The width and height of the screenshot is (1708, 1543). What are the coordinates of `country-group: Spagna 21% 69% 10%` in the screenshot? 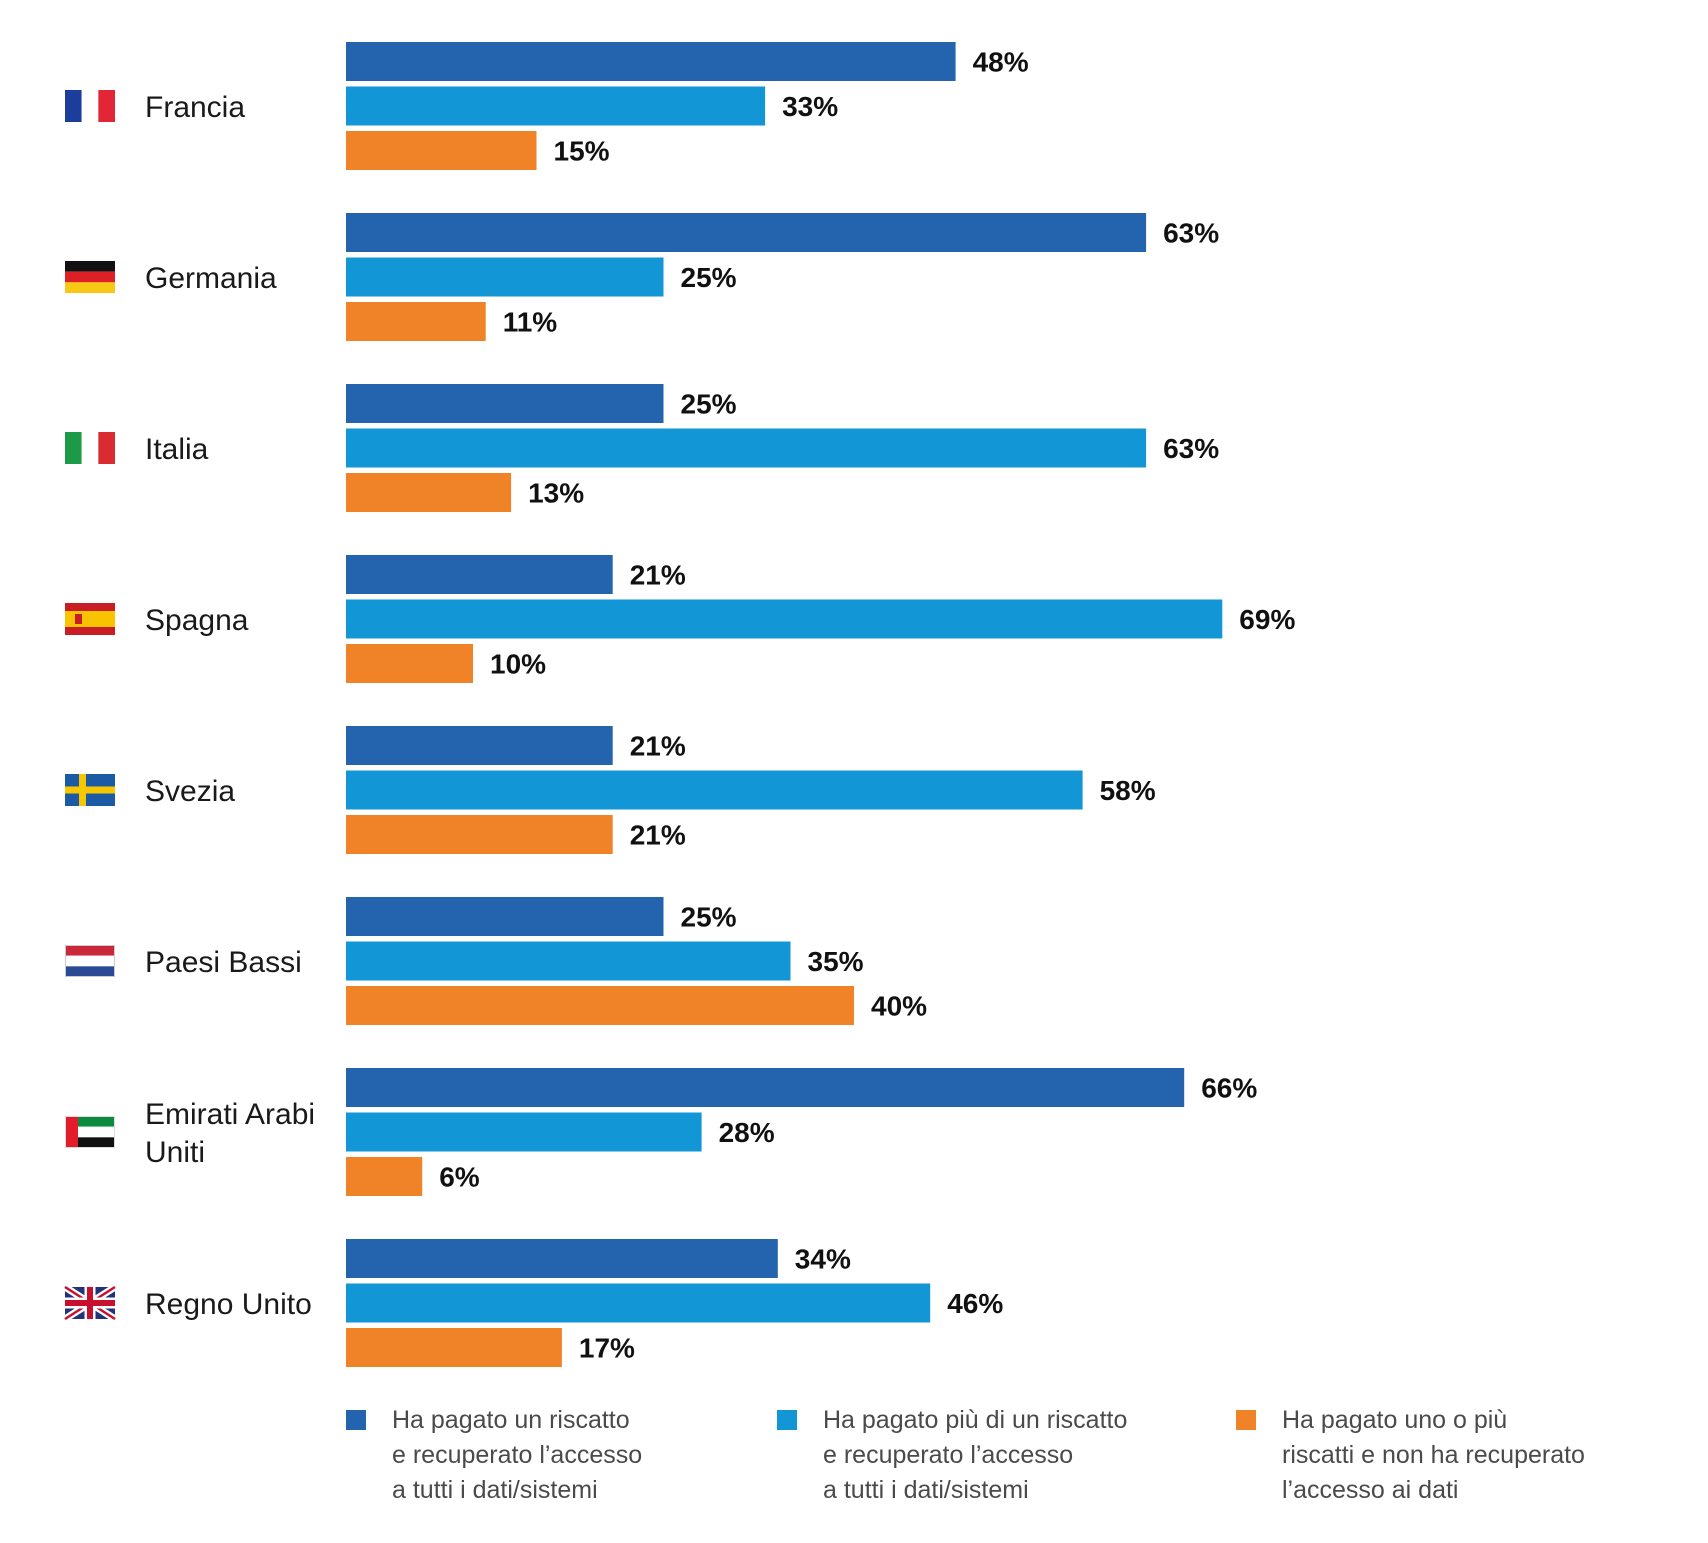 It's located at (680, 619).